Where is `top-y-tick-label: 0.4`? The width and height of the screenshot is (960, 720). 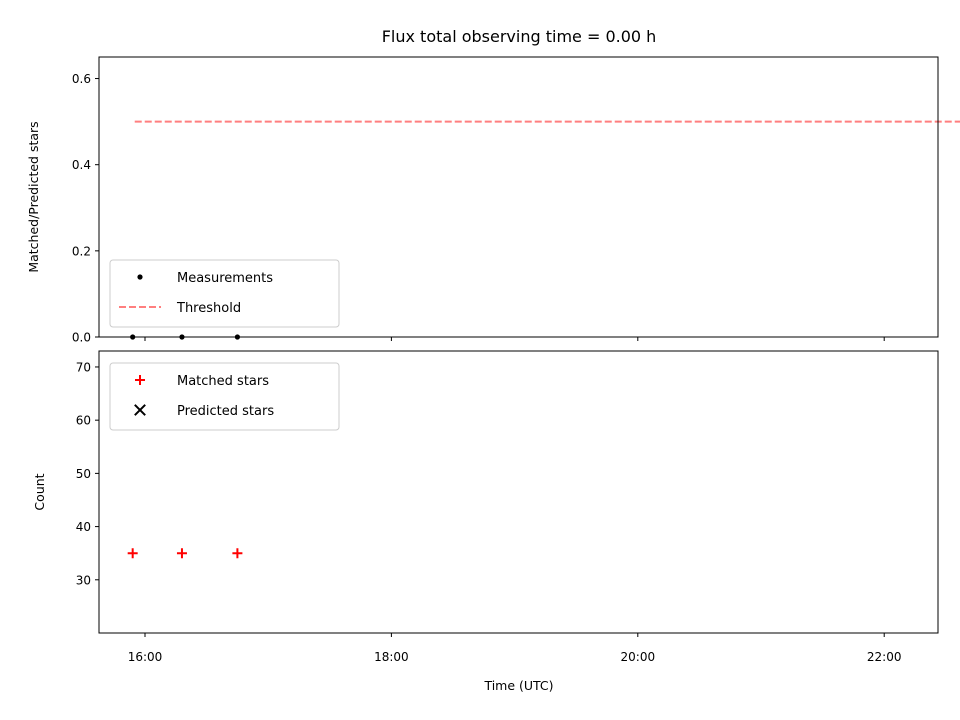 top-y-tick-label: 0.4 is located at coordinates (81, 165).